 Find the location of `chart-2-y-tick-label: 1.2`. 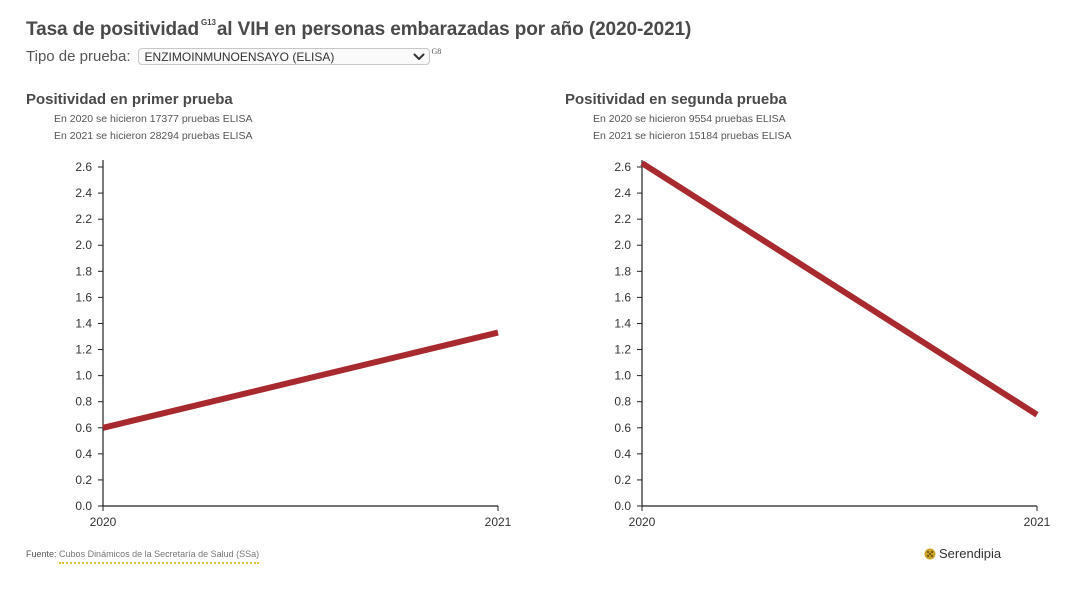

chart-2-y-tick-label: 1.2 is located at coordinates (622, 350).